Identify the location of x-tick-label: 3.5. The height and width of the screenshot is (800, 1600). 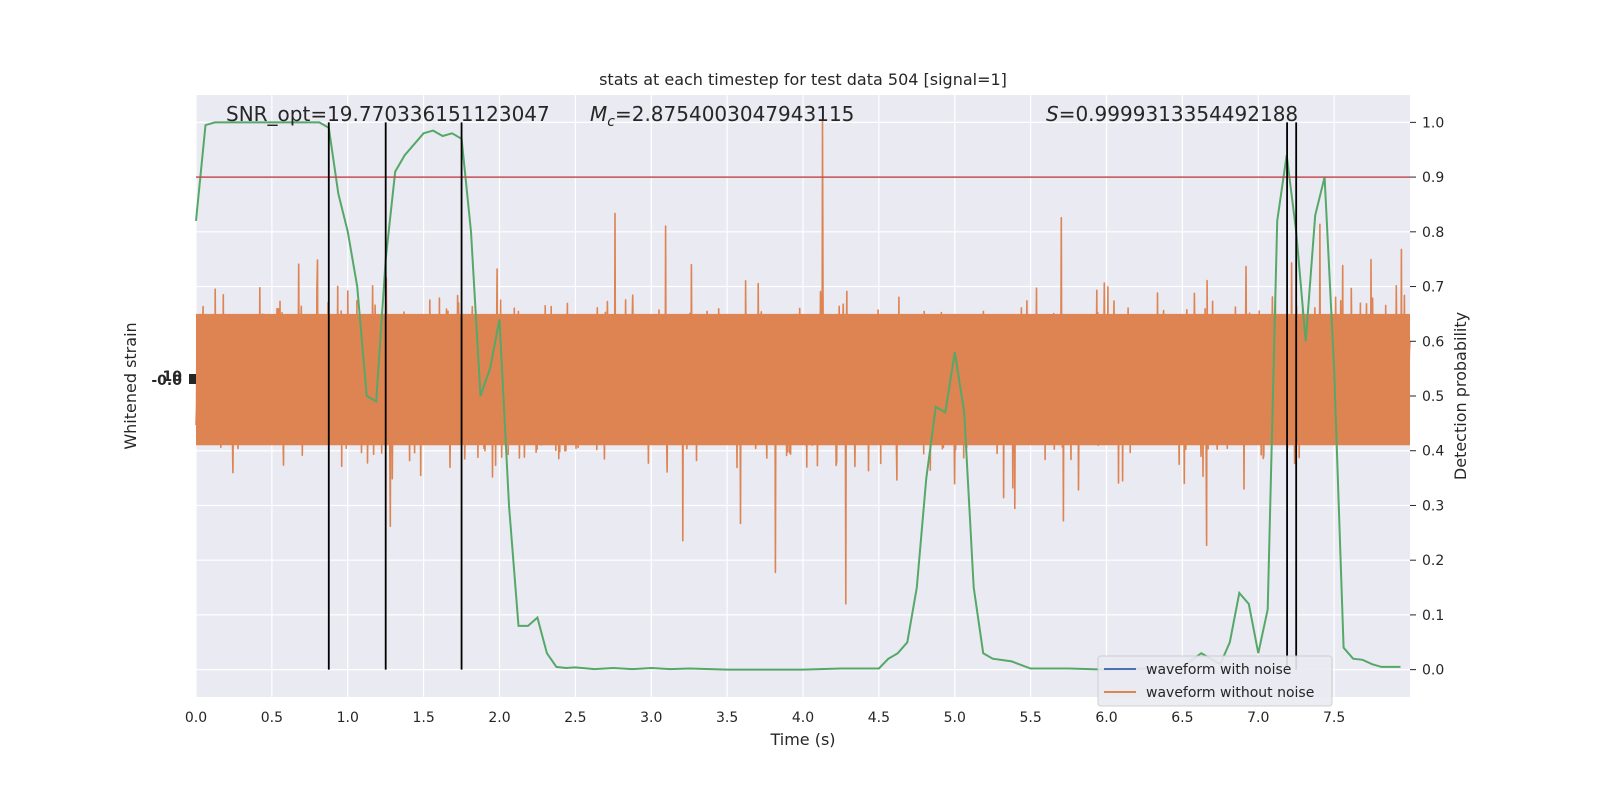
(727, 718).